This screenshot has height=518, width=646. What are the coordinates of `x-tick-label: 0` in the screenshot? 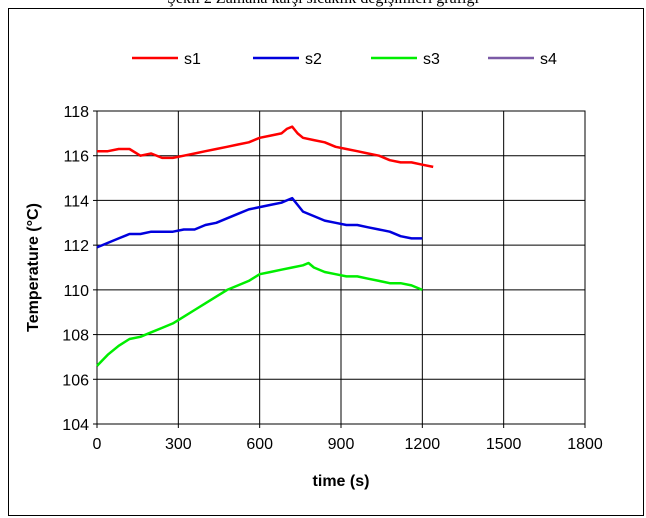 It's located at (97, 444).